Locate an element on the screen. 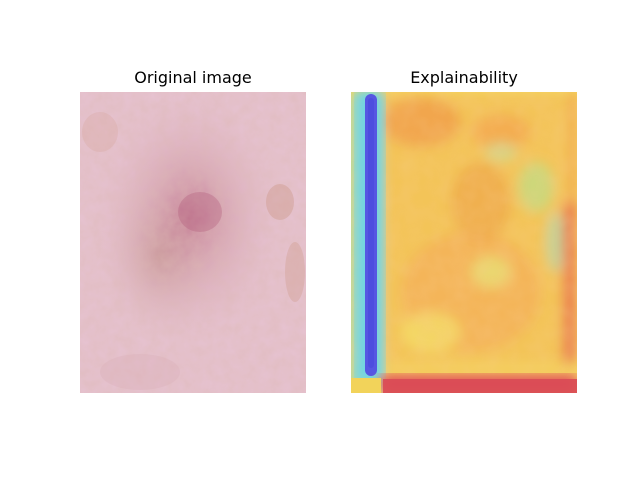  original-image-title: Original image is located at coordinates (193, 77).